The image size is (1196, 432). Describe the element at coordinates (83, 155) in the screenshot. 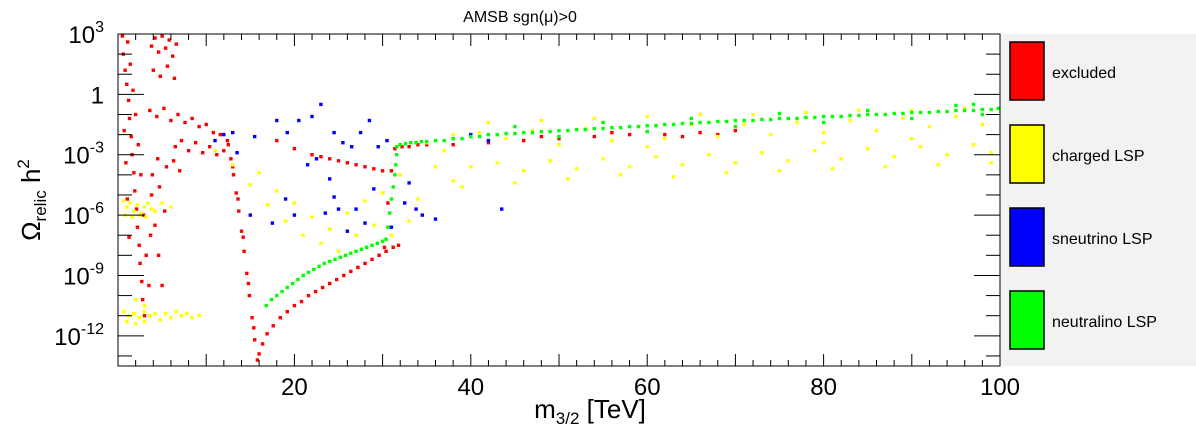

I see `y-tick-label: 10-3` at that location.